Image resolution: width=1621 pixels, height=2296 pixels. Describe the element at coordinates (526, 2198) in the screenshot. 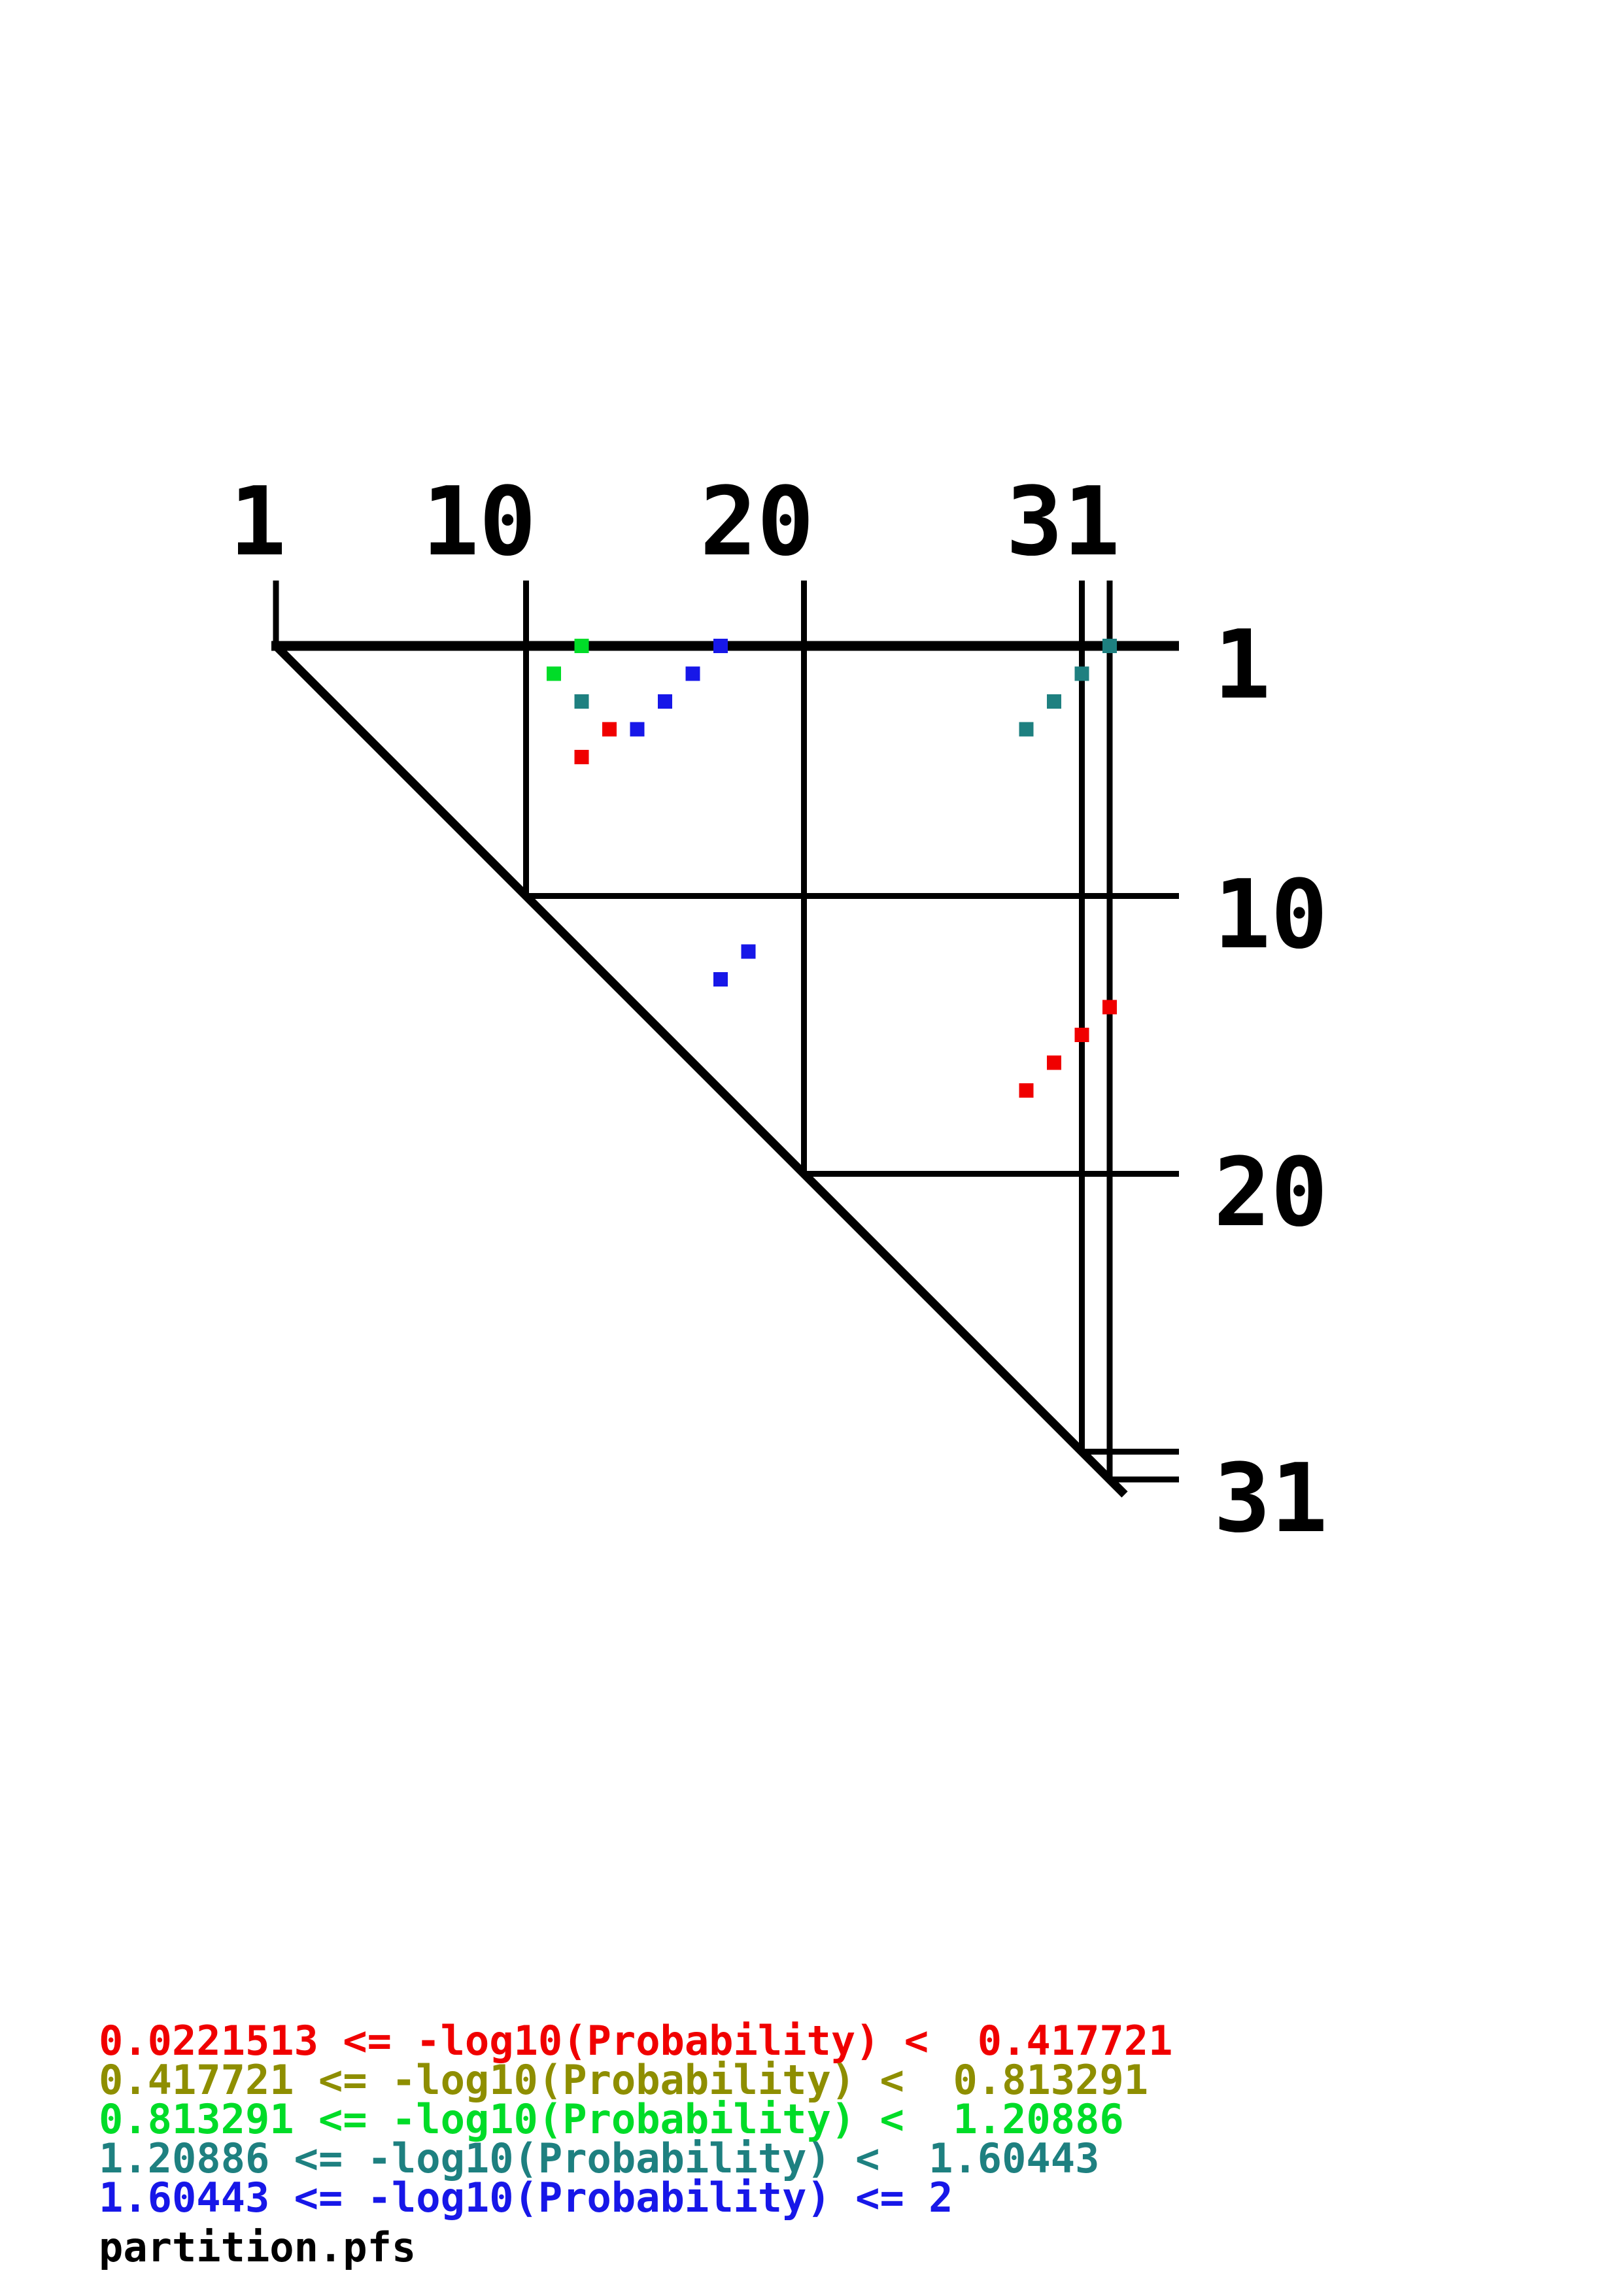

I see `legend-line-blue: 1.60443 <= -log10(Probability) <= 2` at that location.